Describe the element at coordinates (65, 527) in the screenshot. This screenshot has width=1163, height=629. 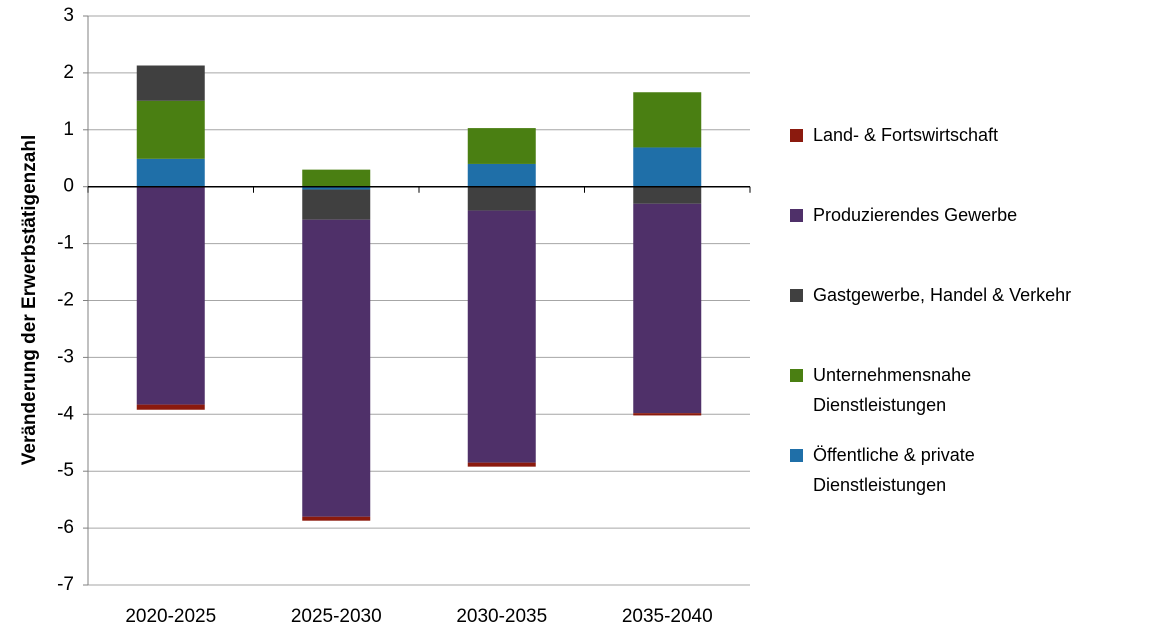
I see `y-tick-label: -6` at that location.